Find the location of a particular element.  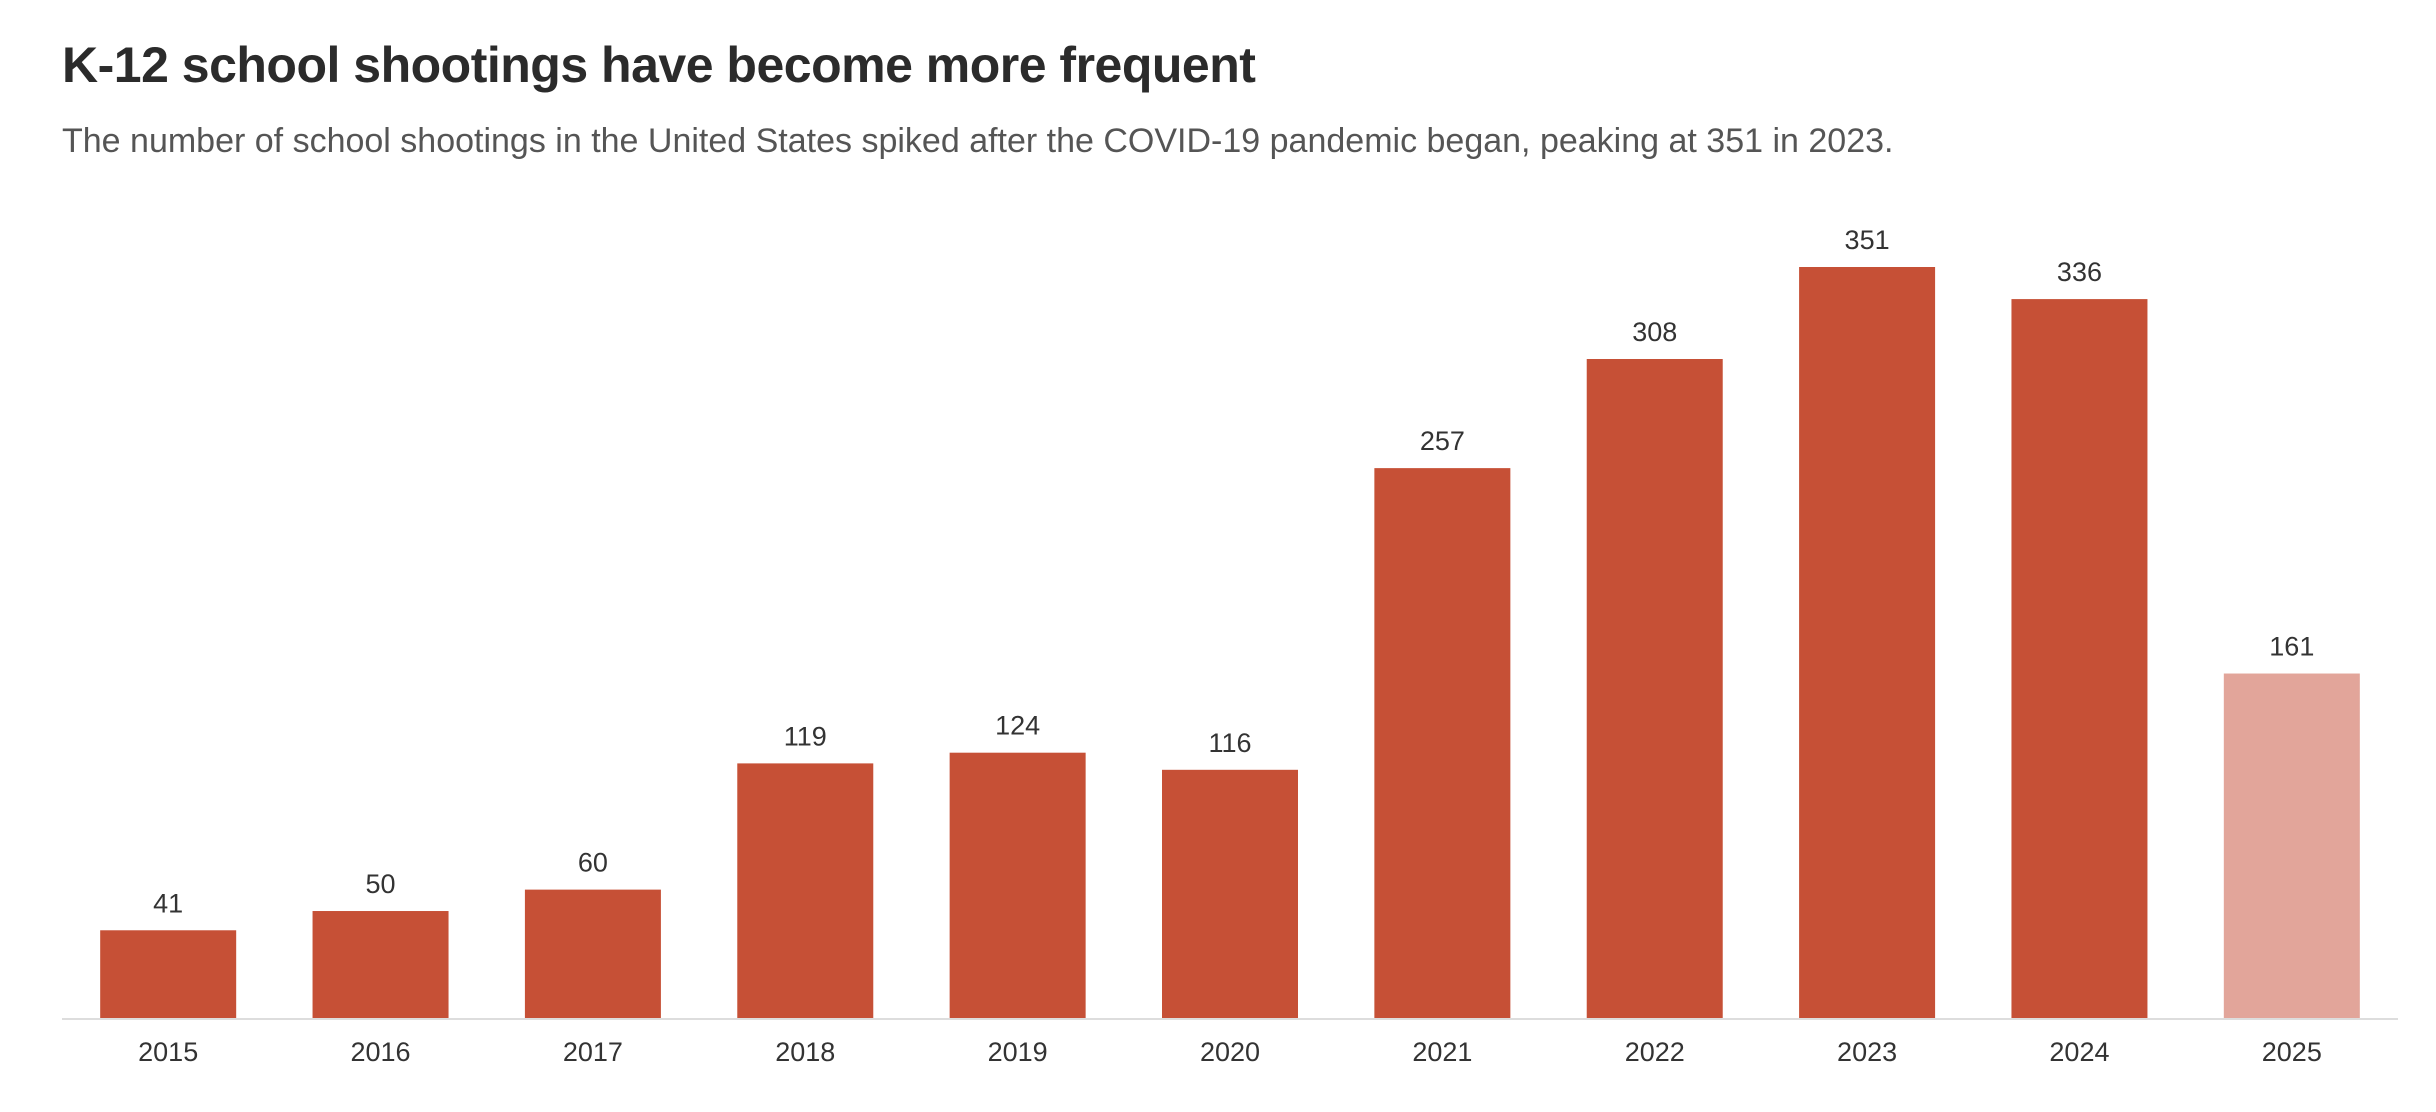

bar-2017 is located at coordinates (592, 953).